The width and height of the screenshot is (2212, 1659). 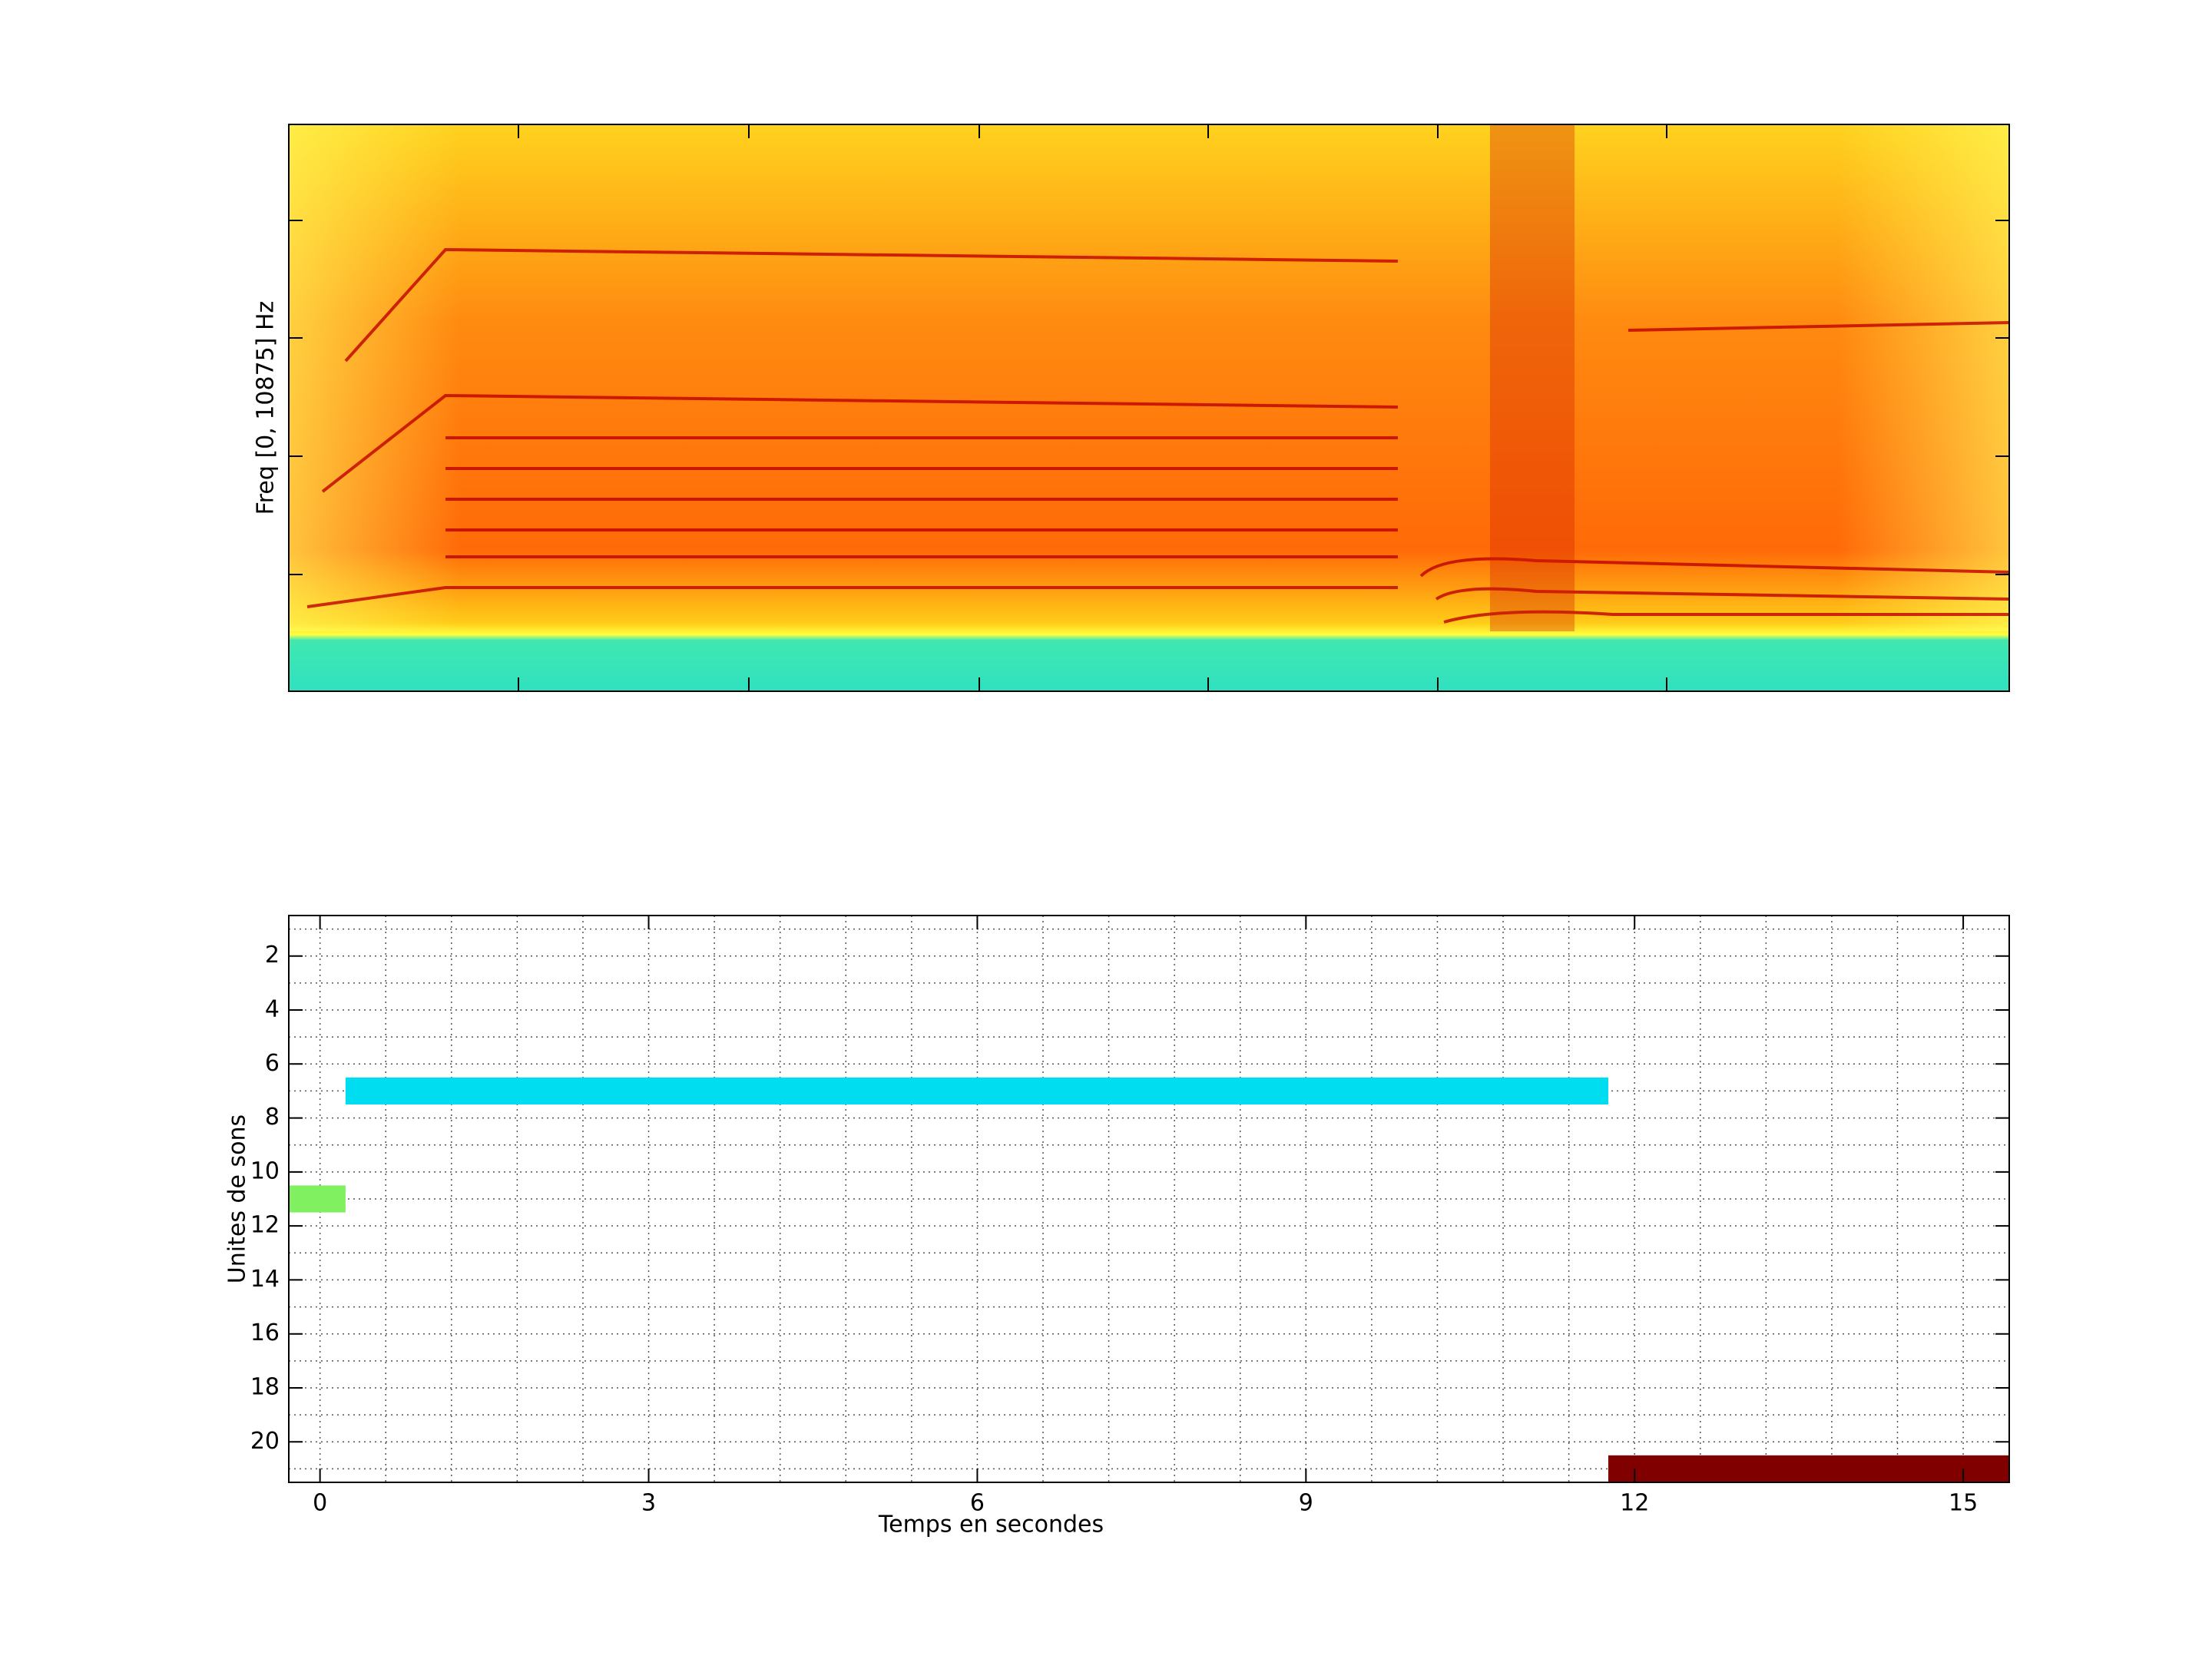 I want to click on x-axis-label: Temps en secondes, so click(x=991, y=1525).